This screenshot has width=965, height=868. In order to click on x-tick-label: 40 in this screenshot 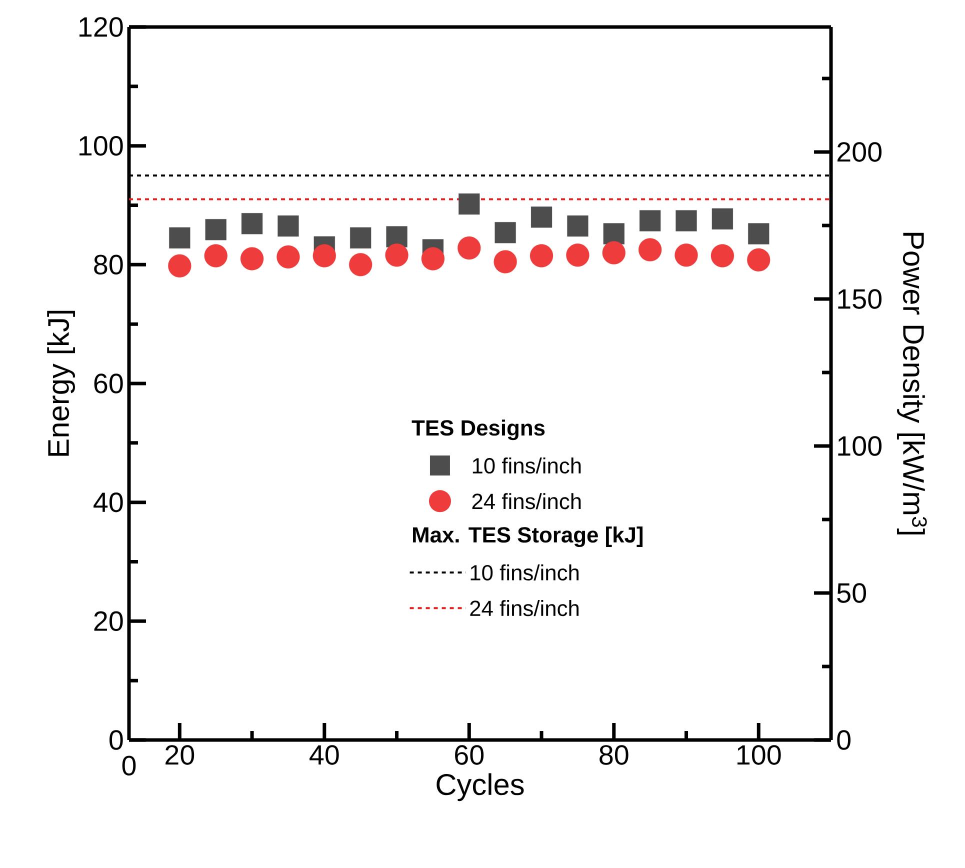, I will do `click(324, 755)`.